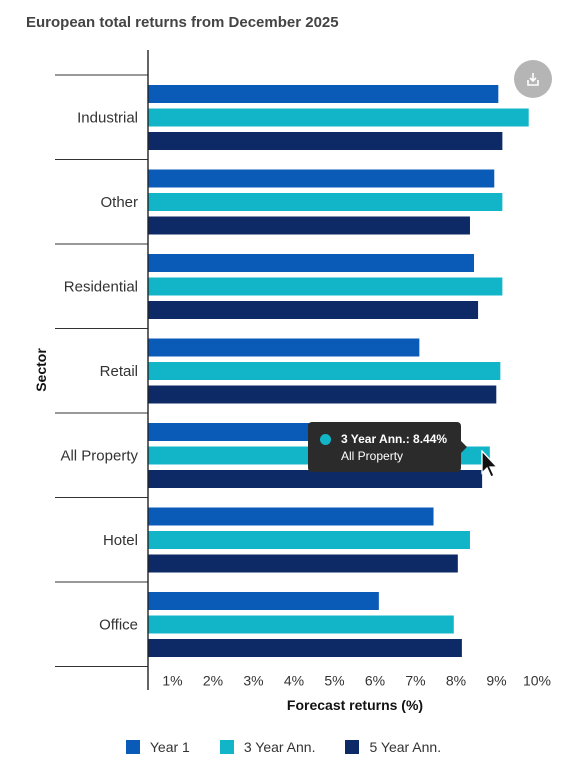 Image resolution: width=567 pixels, height=766 pixels. What do you see at coordinates (120, 540) in the screenshot?
I see `category-label: Hotel` at bounding box center [120, 540].